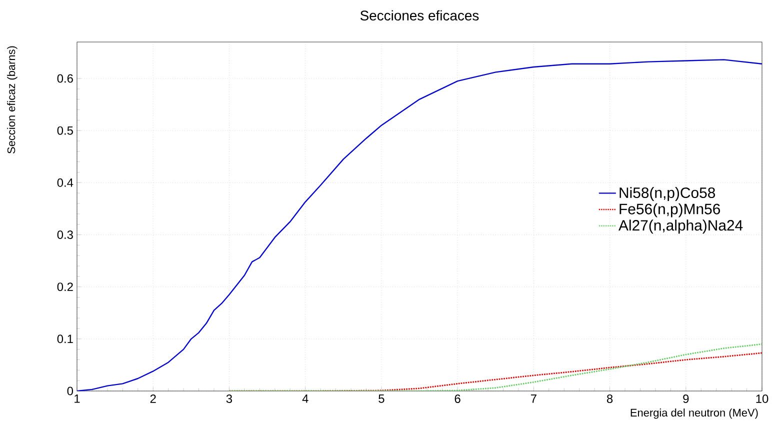 This screenshot has height=430, width=774. I want to click on x-tick-label: 9, so click(686, 398).